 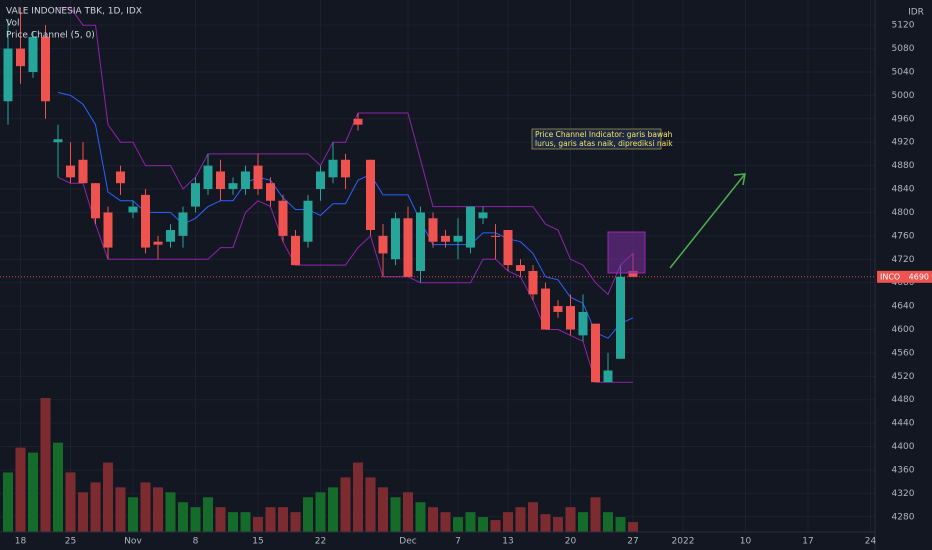 I want to click on annotation-box, so click(x=596, y=139).